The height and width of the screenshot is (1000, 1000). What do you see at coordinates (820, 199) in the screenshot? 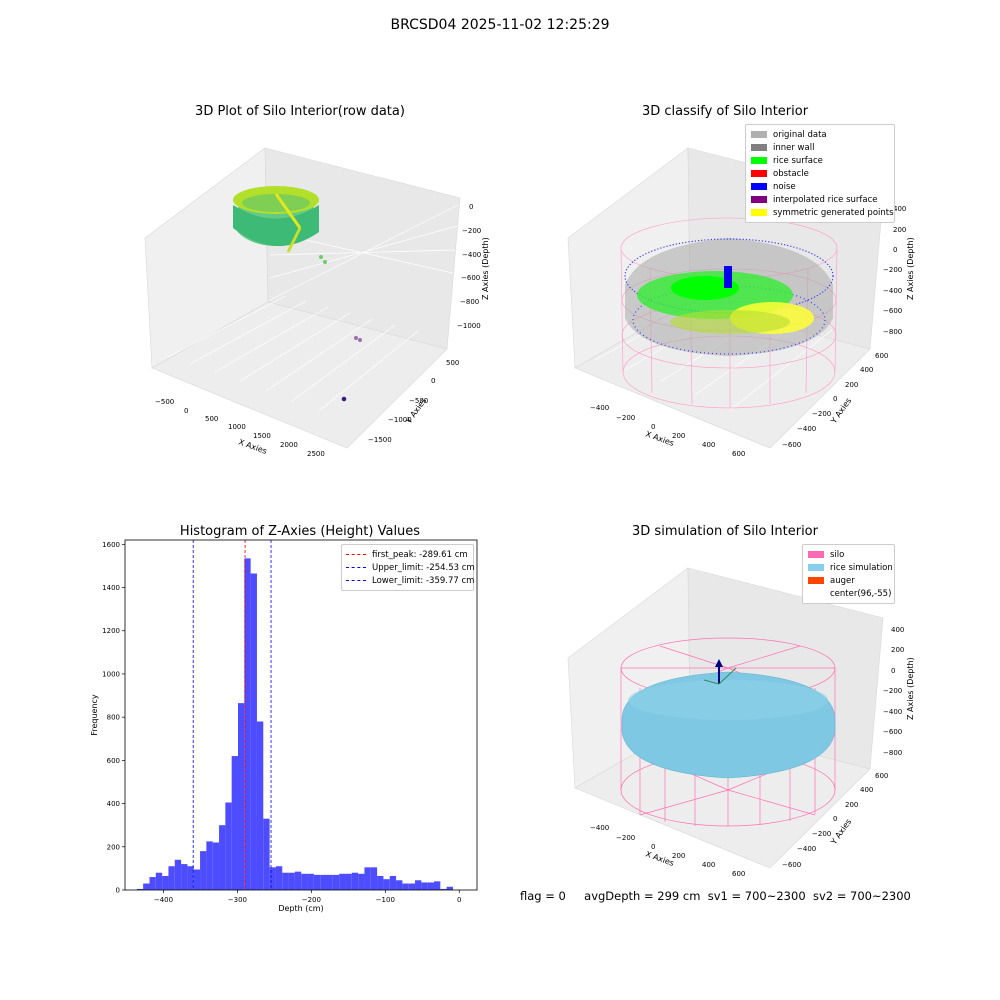
I see `legend-item-interpolated: interpolated rice surface` at bounding box center [820, 199].